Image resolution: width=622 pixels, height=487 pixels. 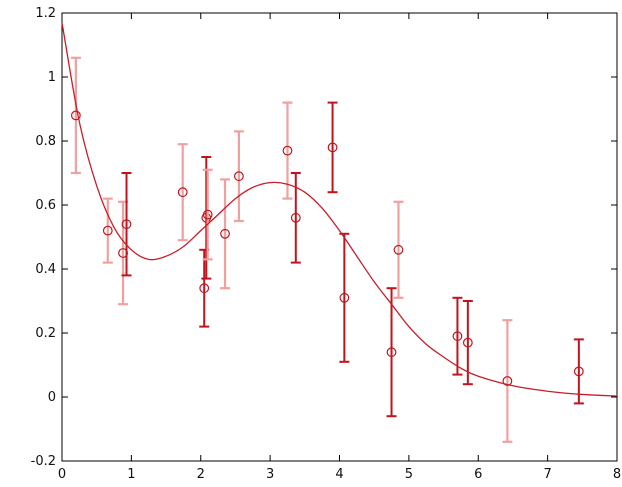 What do you see at coordinates (131, 474) in the screenshot?
I see `x-tick-label: 1` at bounding box center [131, 474].